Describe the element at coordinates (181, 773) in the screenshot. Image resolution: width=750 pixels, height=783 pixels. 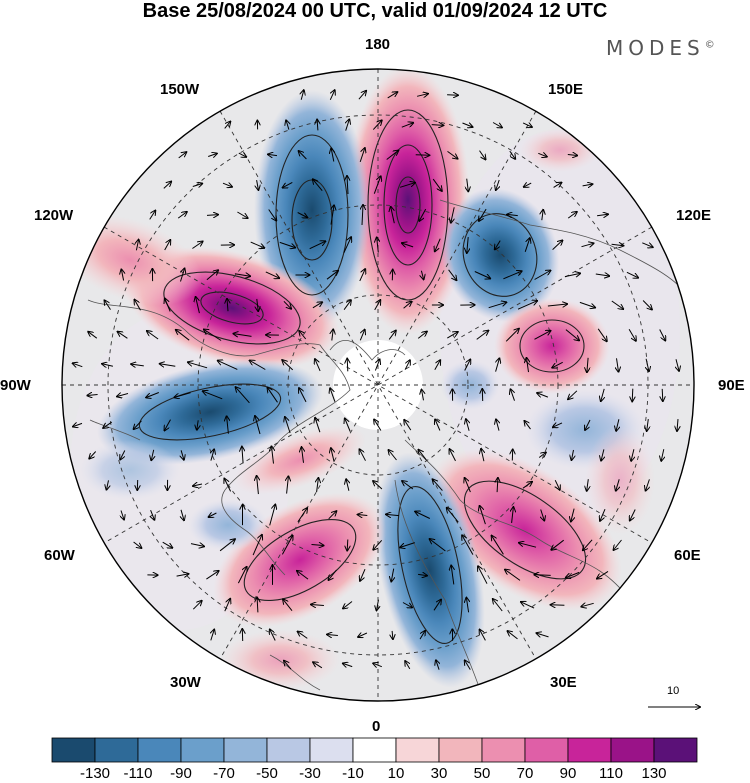
I see `colorbar-tick-label: -90` at that location.